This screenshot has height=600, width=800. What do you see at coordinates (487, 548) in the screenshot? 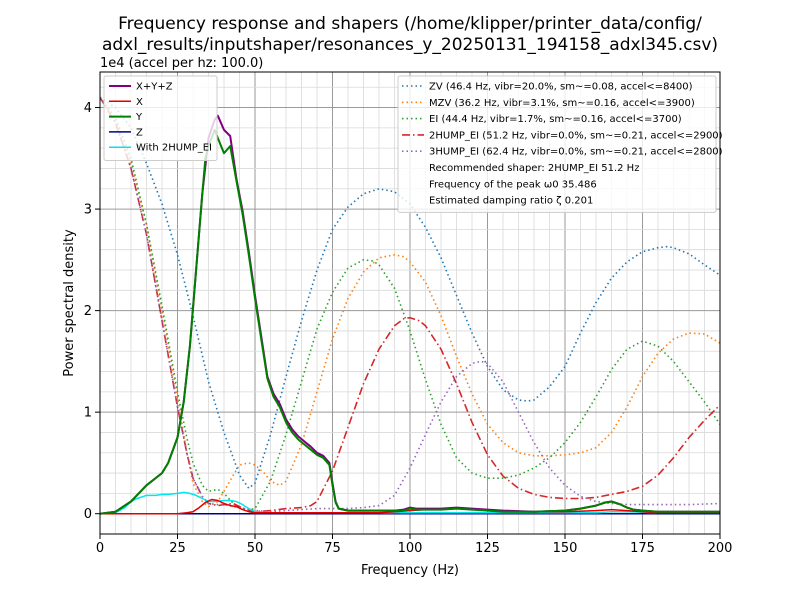
I see `x-tick-label: 125` at bounding box center [487, 548].